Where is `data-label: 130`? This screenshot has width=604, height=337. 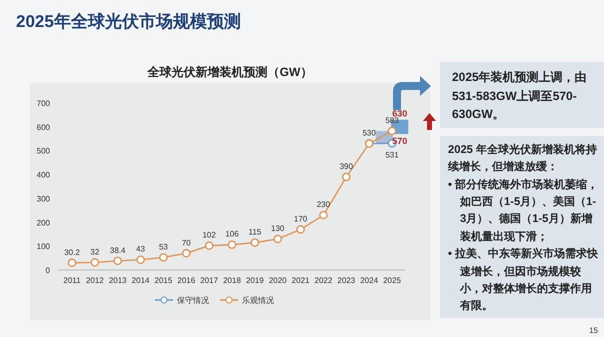 data-label: 130 is located at coordinates (278, 228).